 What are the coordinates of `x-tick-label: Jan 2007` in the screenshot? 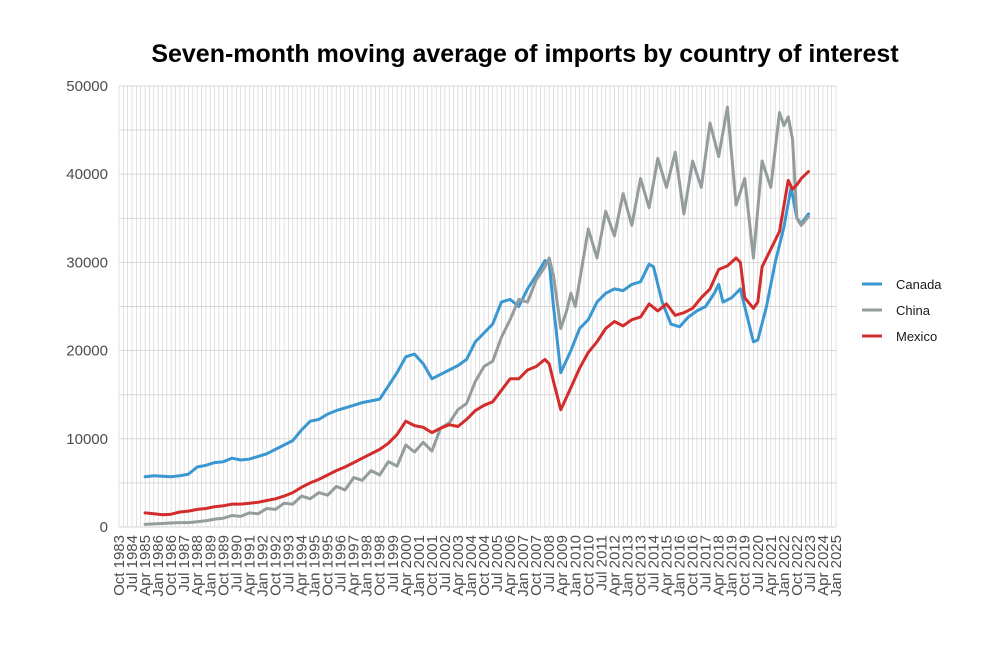 It's located at (523, 566).